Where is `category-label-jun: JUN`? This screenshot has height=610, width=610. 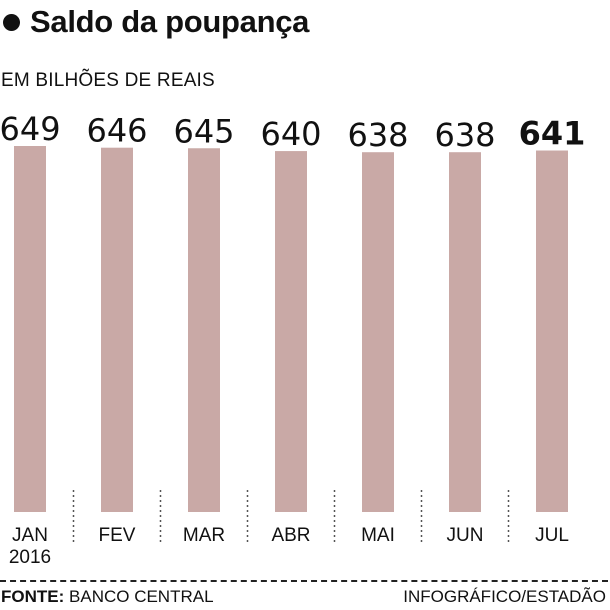
category-label-jun: JUN is located at coordinates (465, 535).